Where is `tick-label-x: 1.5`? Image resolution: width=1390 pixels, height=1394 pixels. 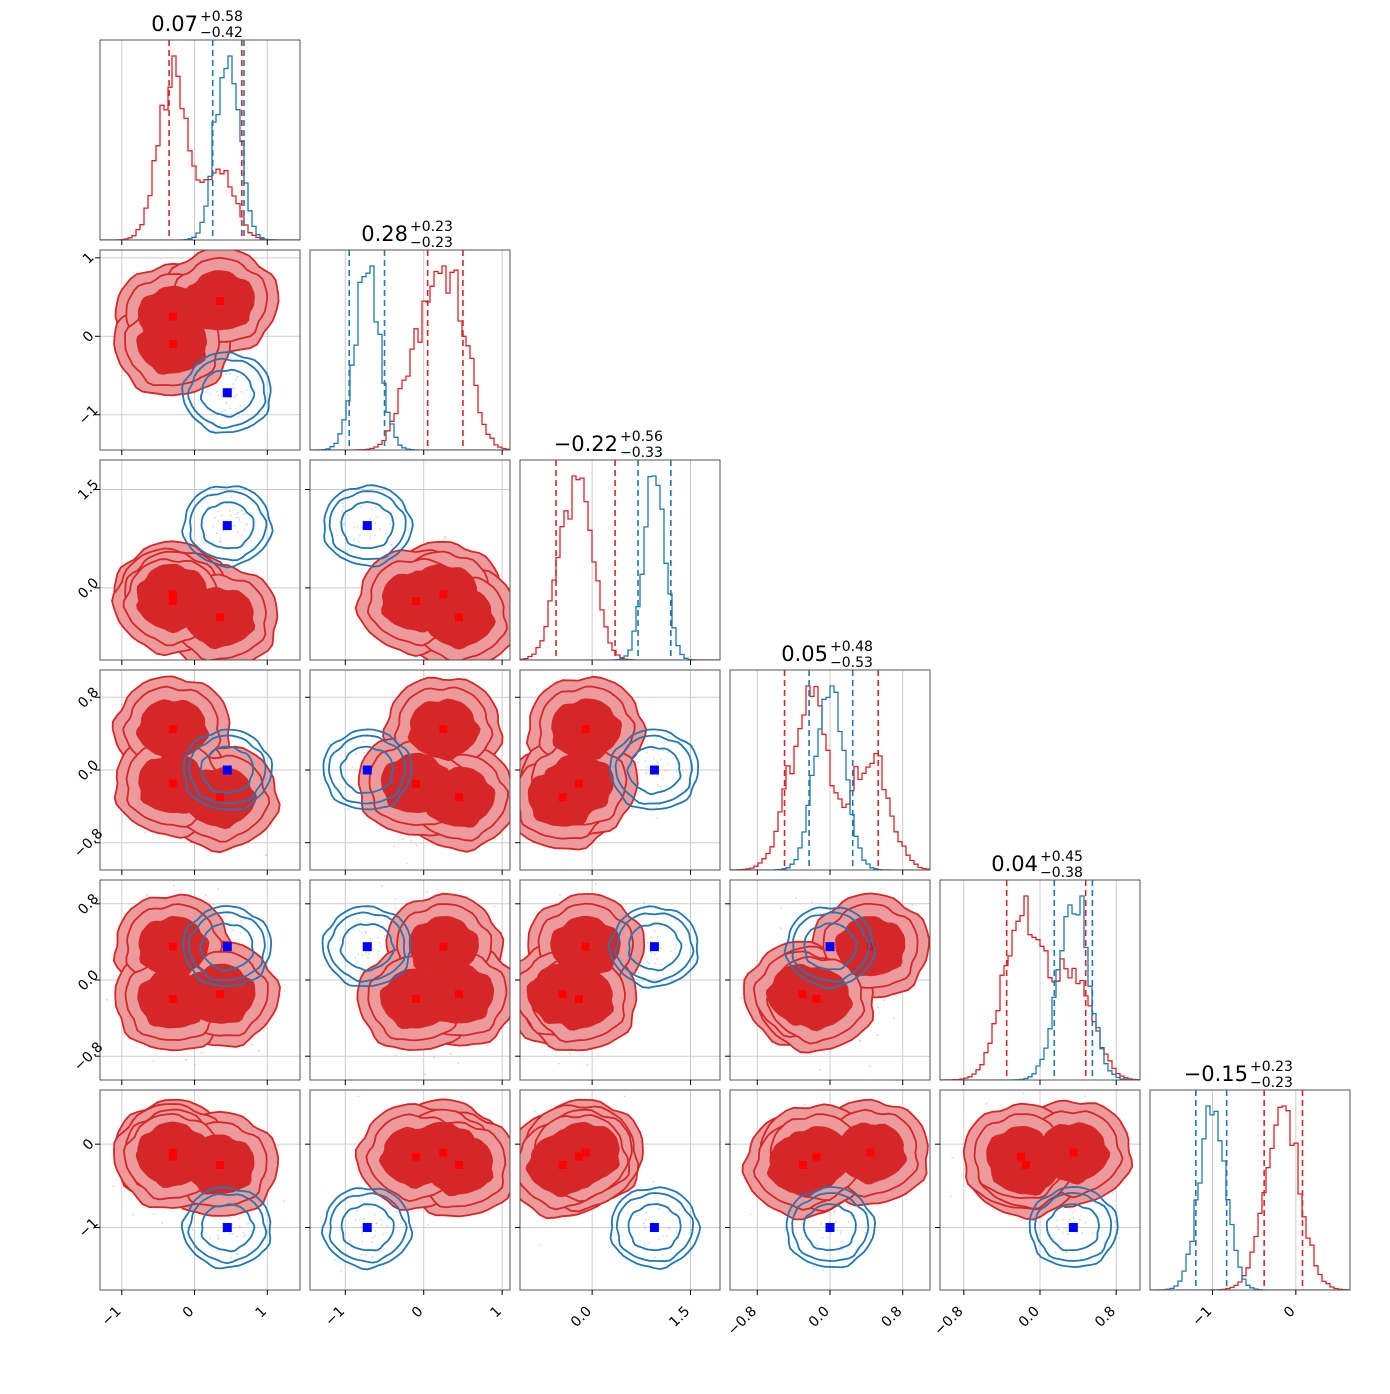 tick-label-x: 1.5 is located at coordinates (679, 1317).